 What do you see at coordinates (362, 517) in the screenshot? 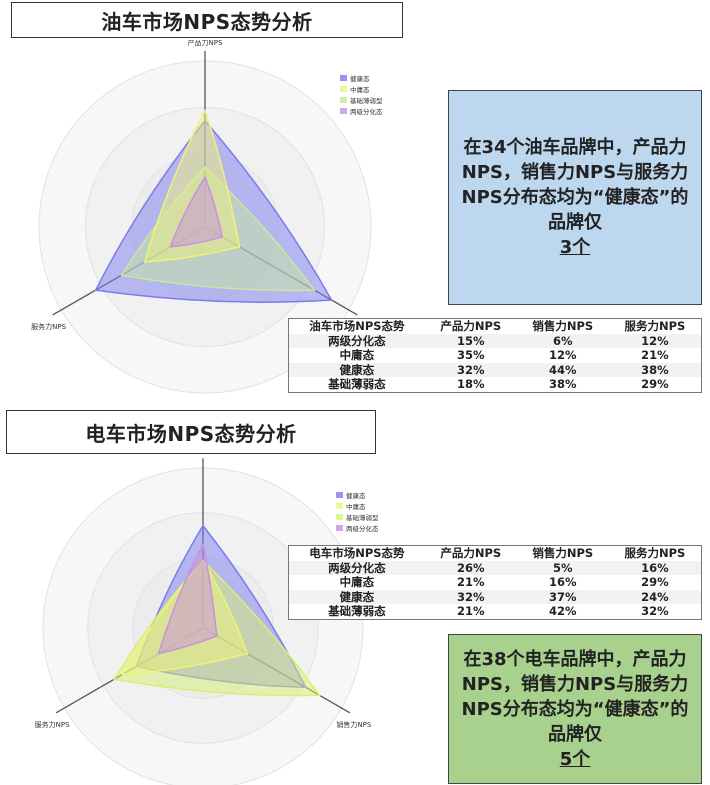
I see `ev-legend-label: 基础薄弱型` at bounding box center [362, 517].